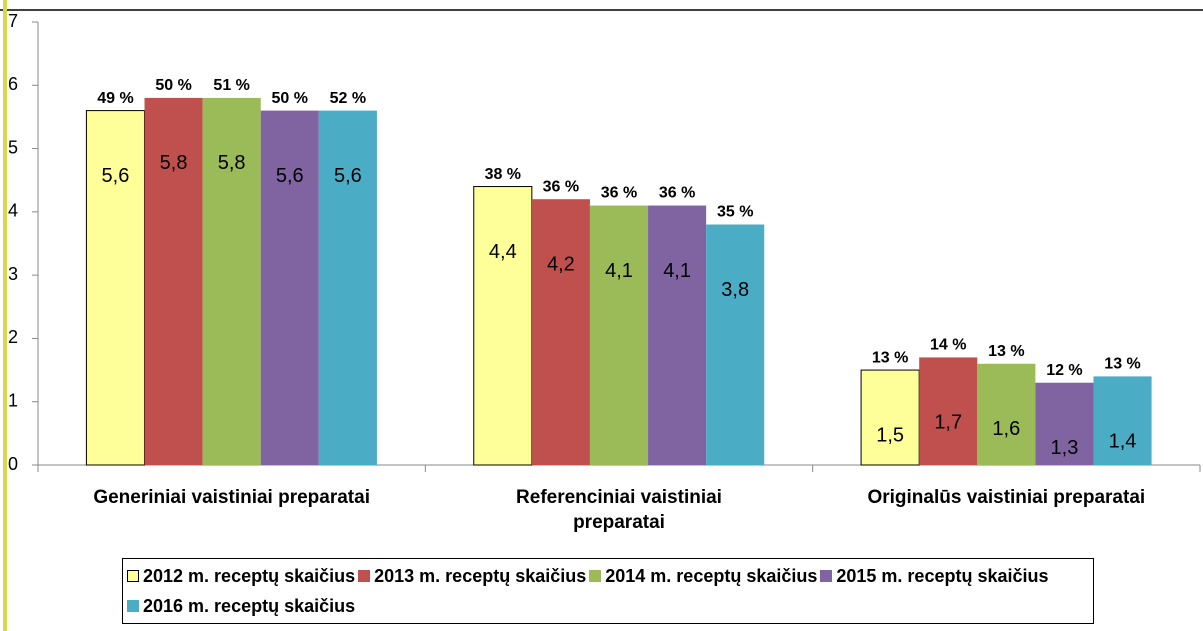 This screenshot has width=1203, height=631. Describe the element at coordinates (115, 98) in the screenshot. I see `percent-label: 49 %` at that location.